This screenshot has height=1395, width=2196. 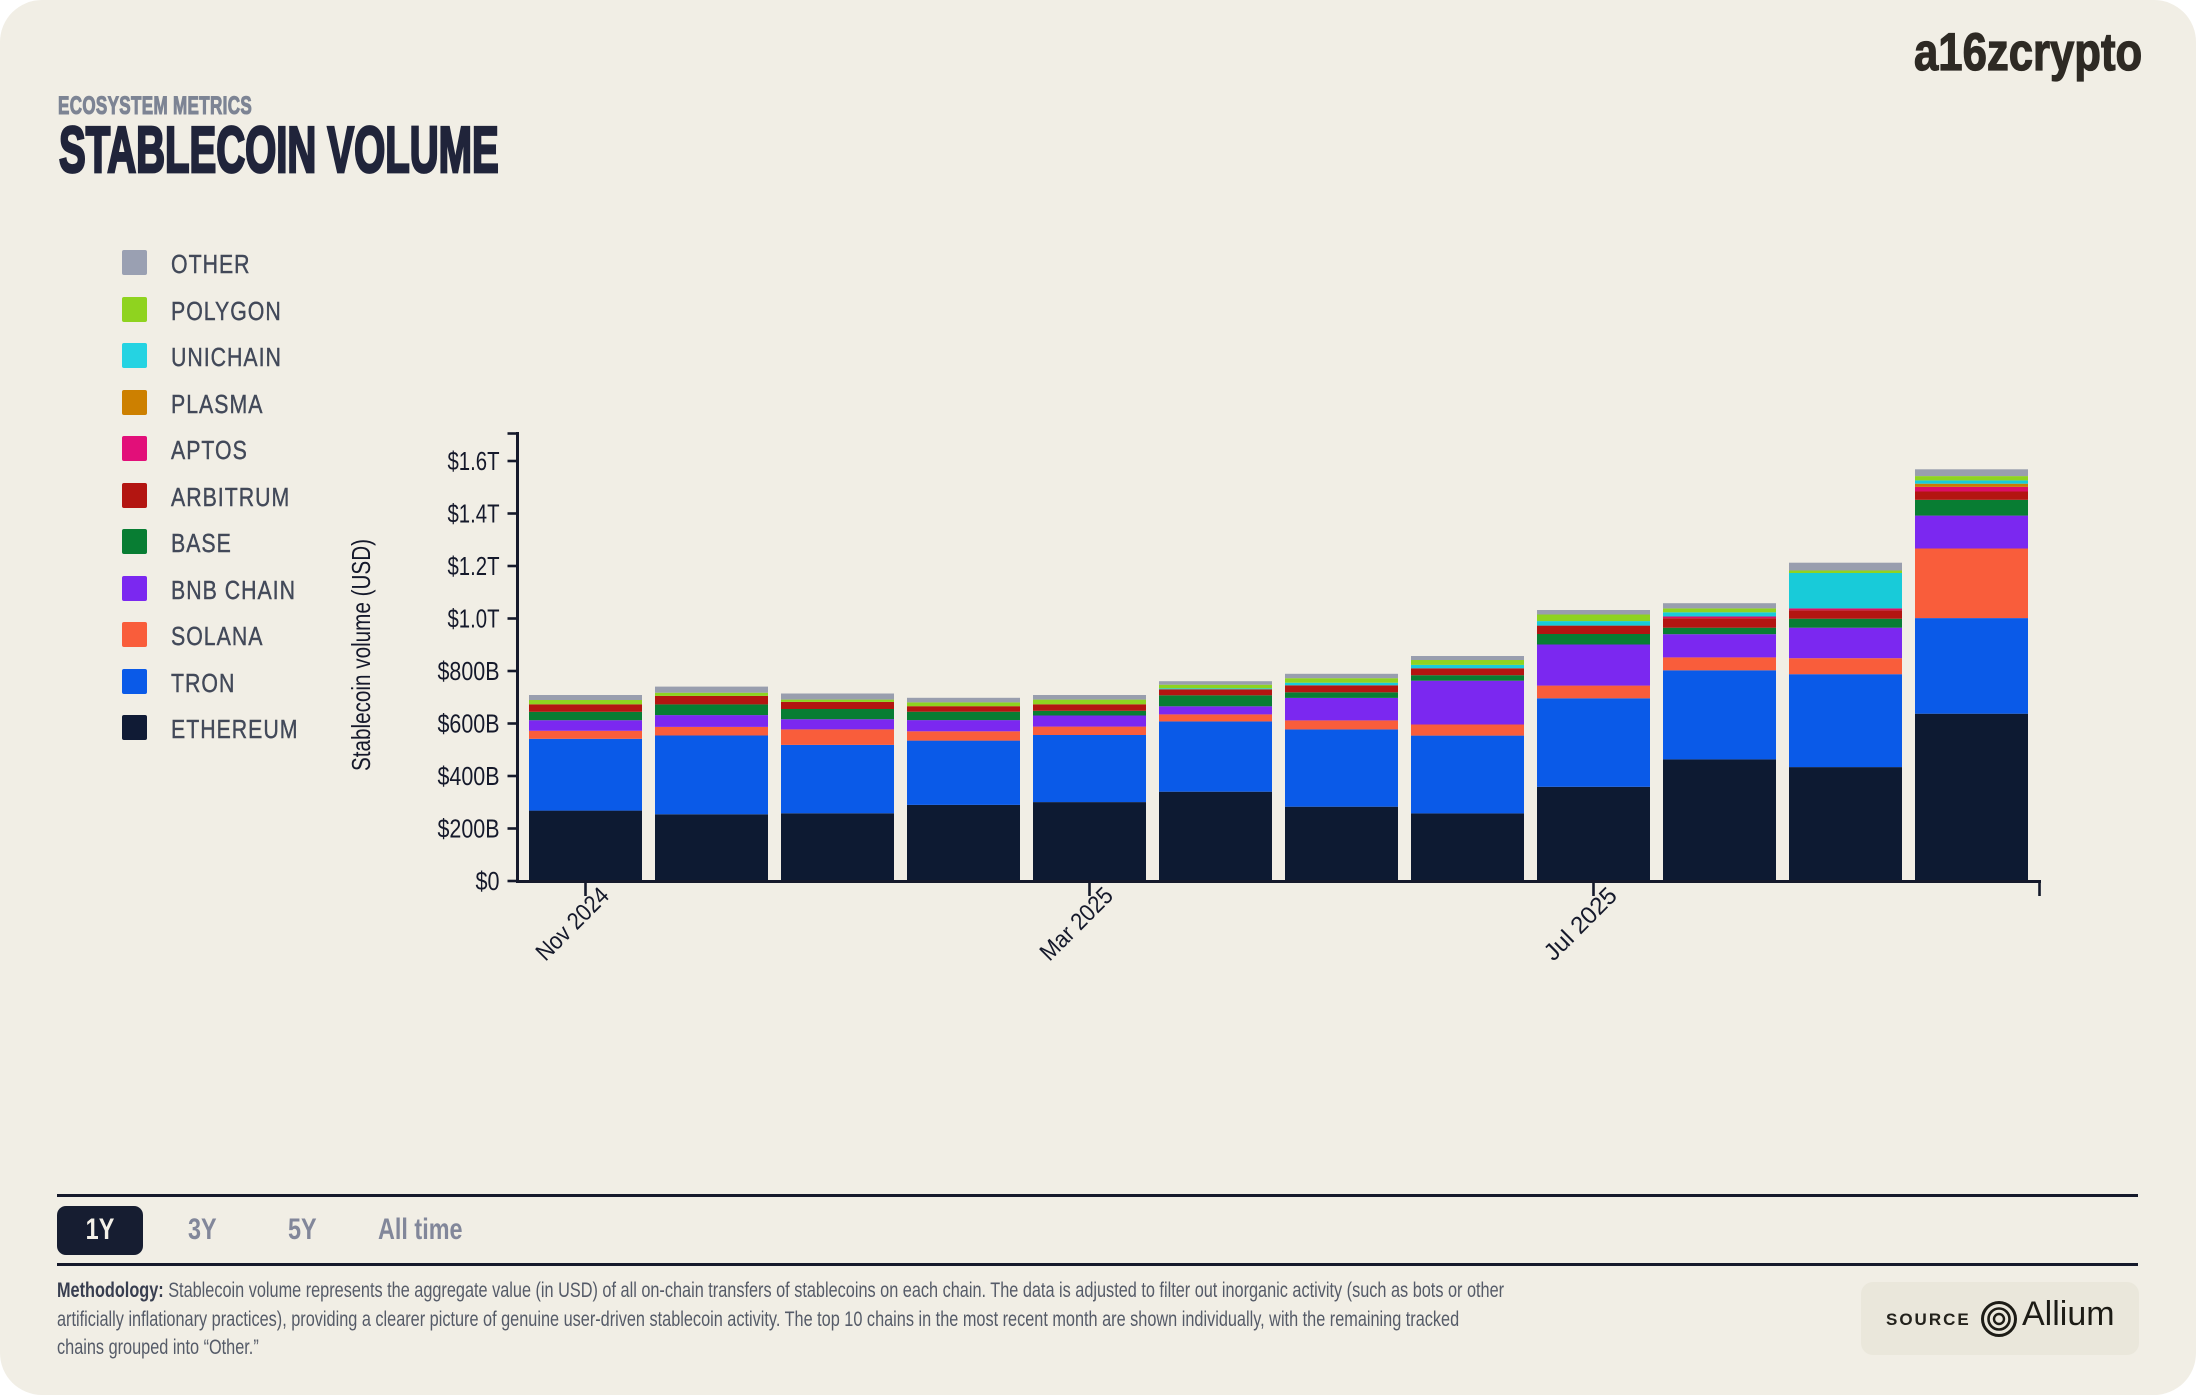 What do you see at coordinates (469, 829) in the screenshot?
I see `svg-text: $200B` at bounding box center [469, 829].